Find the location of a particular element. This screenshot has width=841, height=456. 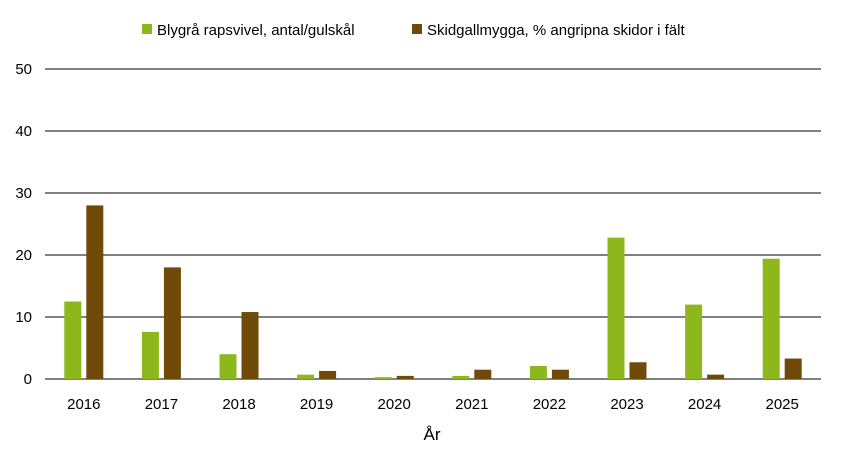

x-tick-label: 2018 is located at coordinates (238, 404).